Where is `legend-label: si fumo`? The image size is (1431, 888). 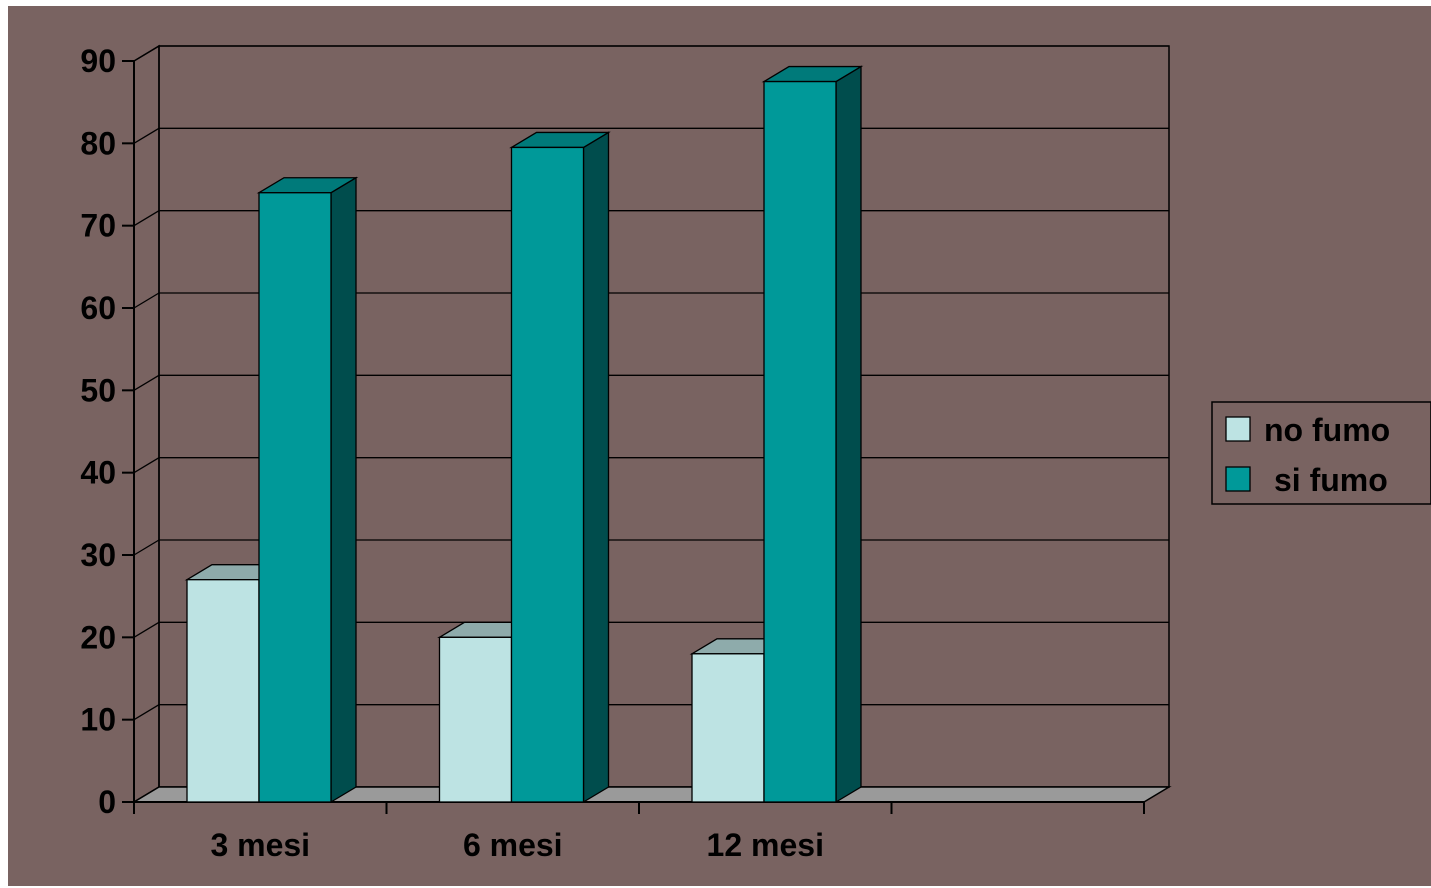 legend-label: si fumo is located at coordinates (1331, 480).